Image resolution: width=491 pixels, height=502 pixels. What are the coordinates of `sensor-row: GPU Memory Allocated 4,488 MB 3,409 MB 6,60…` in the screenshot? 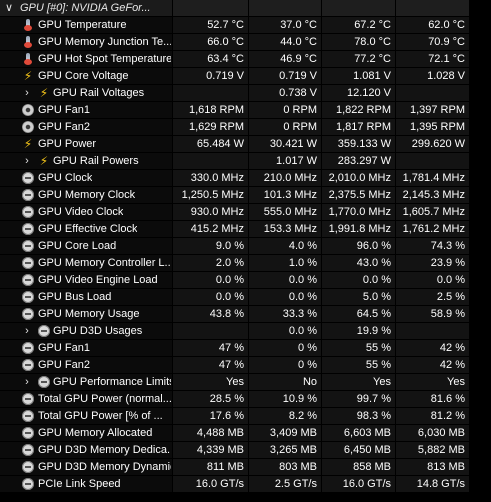 It's located at (245, 433).